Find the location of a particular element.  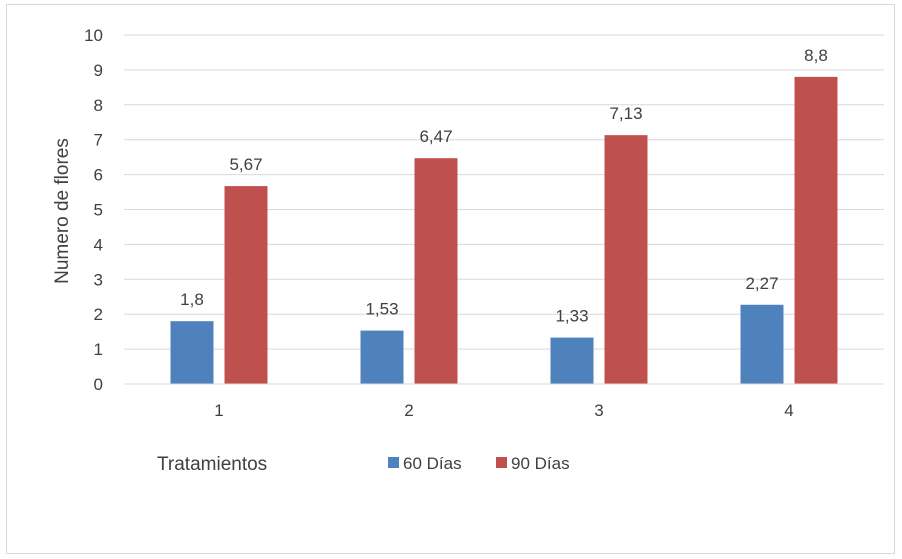

data-label: 1,8 is located at coordinates (192, 299).